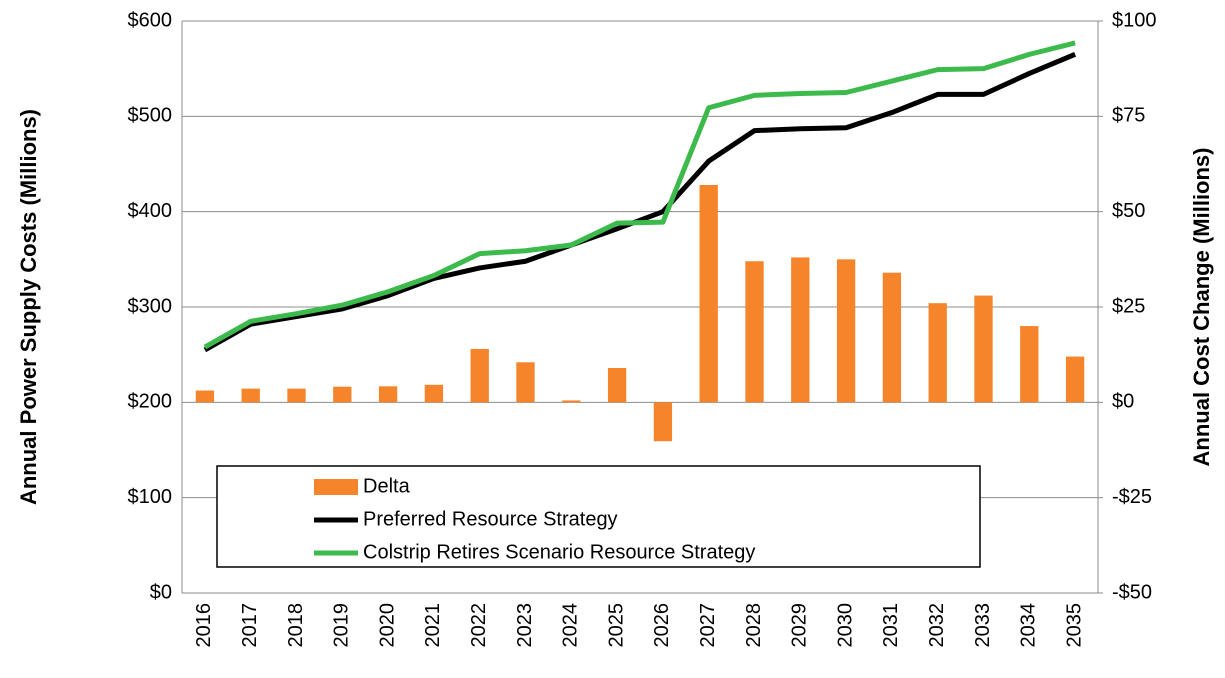 The width and height of the screenshot is (1225, 678). What do you see at coordinates (891, 625) in the screenshot?
I see `x-tick-label: 2031` at bounding box center [891, 625].